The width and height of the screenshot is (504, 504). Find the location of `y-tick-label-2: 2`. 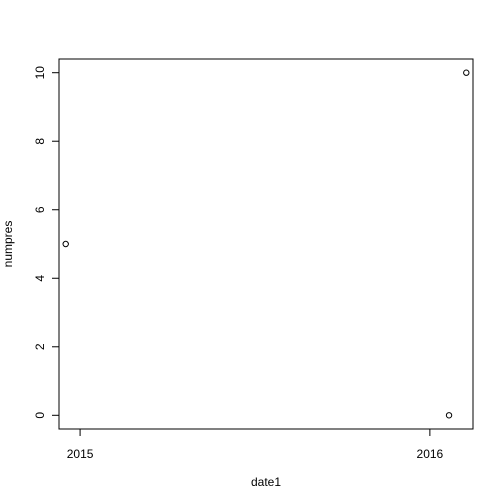

y-tick-label-2: 2 is located at coordinates (40, 346).